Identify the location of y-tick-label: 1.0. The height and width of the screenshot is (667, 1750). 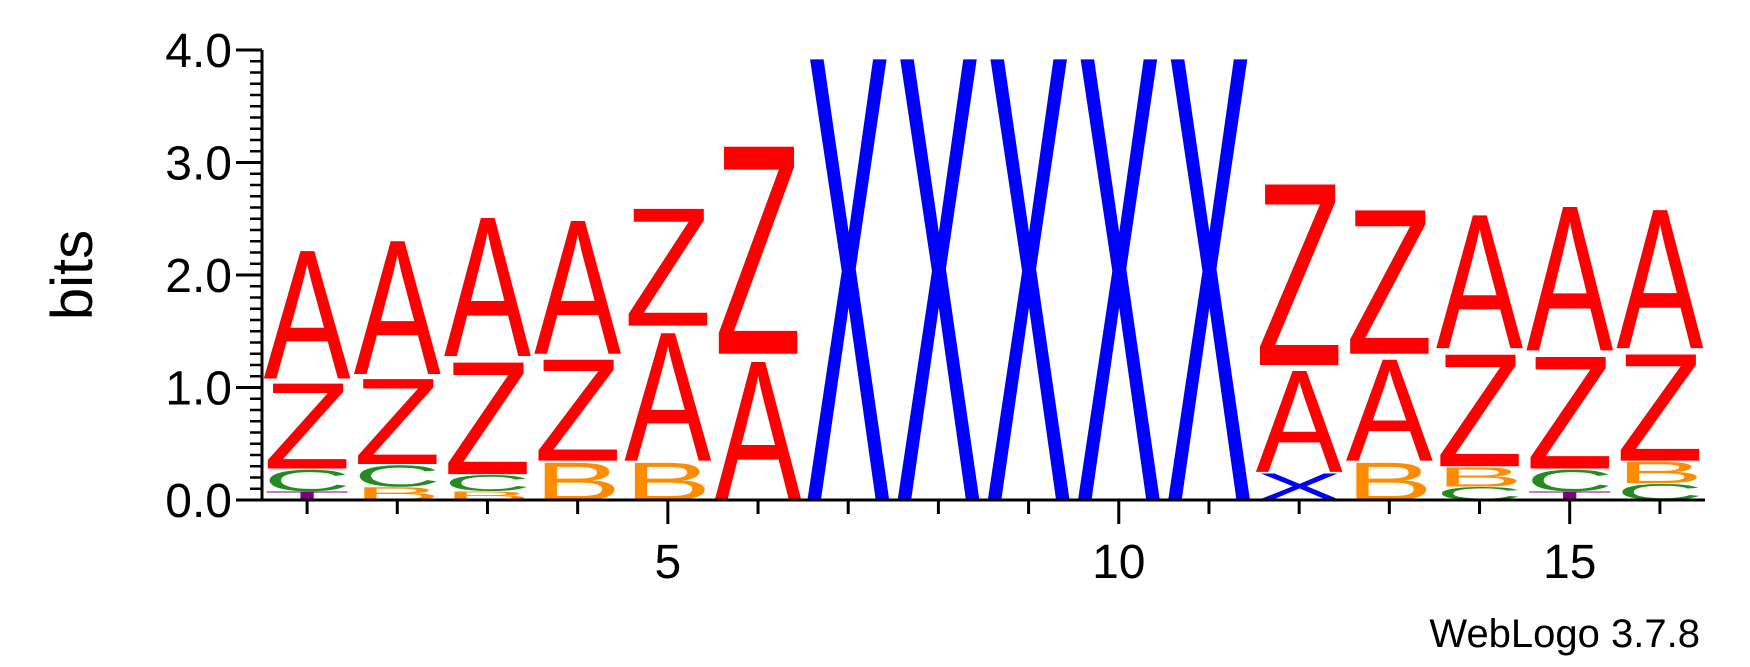
(198, 389).